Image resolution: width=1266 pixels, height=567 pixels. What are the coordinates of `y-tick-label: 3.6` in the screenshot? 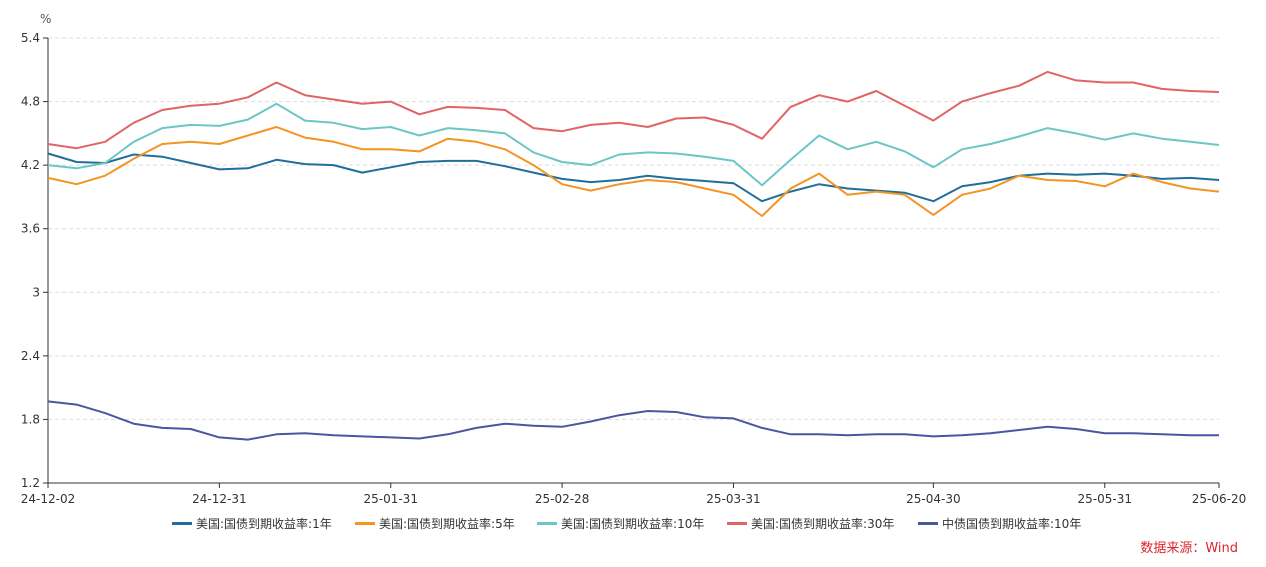 It's located at (30, 229).